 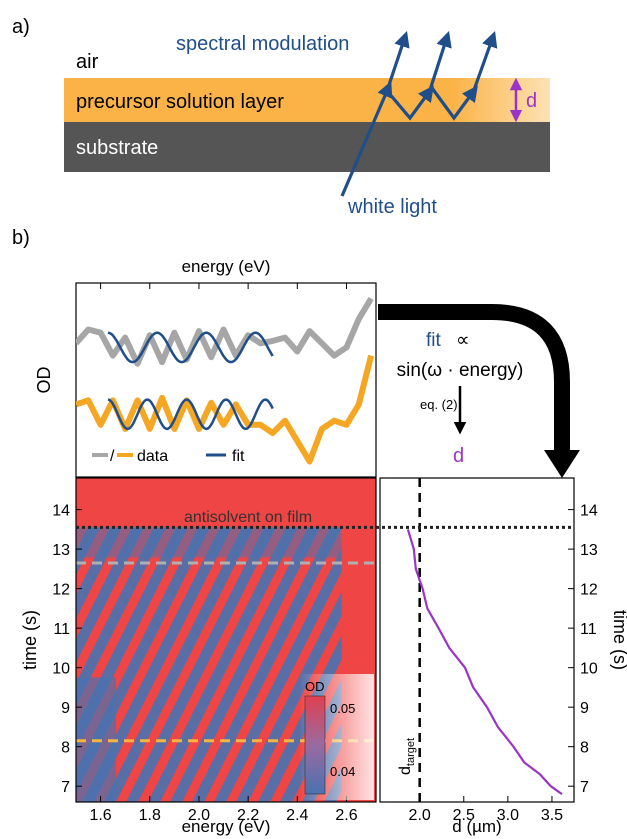 What do you see at coordinates (297, 815) in the screenshot?
I see `map-x-tick-label: 2.4` at bounding box center [297, 815].